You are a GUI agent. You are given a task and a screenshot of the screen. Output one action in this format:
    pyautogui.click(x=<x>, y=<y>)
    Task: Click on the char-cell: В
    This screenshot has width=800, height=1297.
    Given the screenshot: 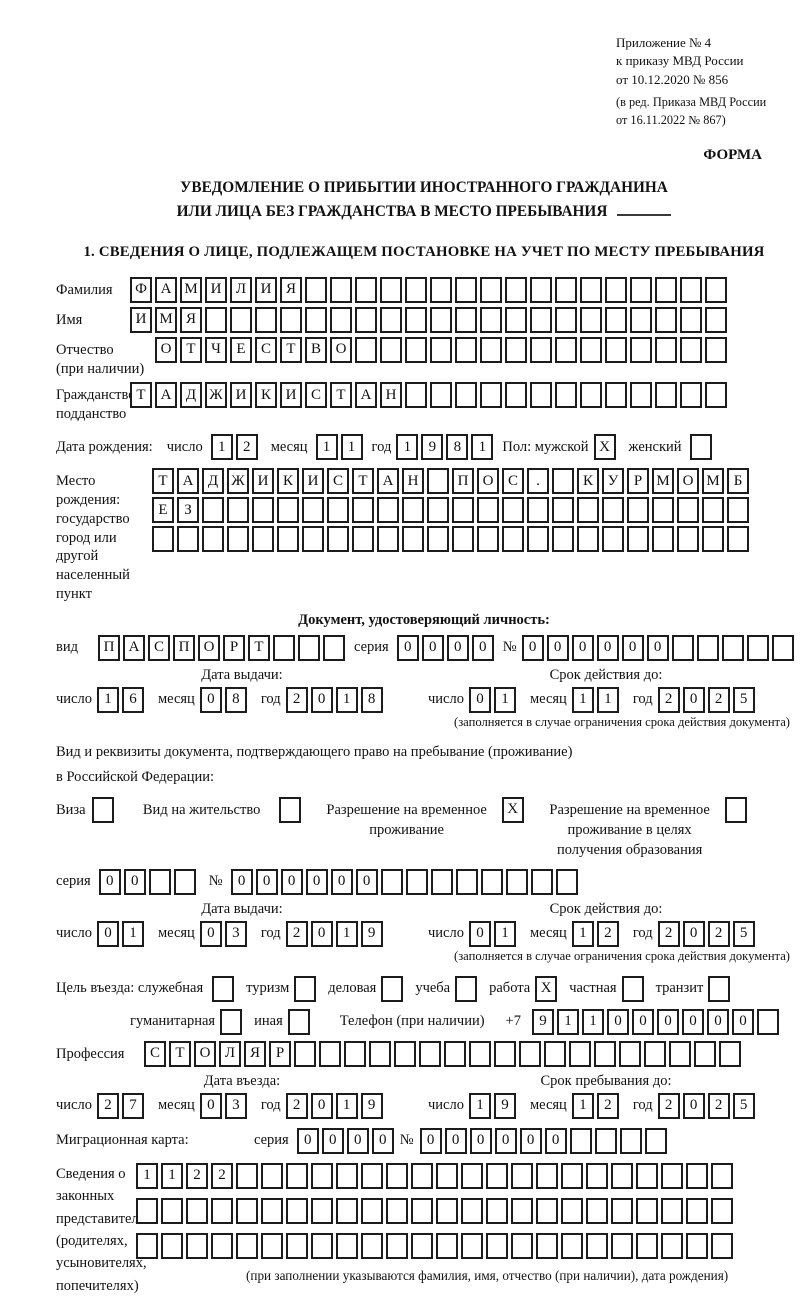 What is the action you would take?
    pyautogui.click(x=316, y=349)
    